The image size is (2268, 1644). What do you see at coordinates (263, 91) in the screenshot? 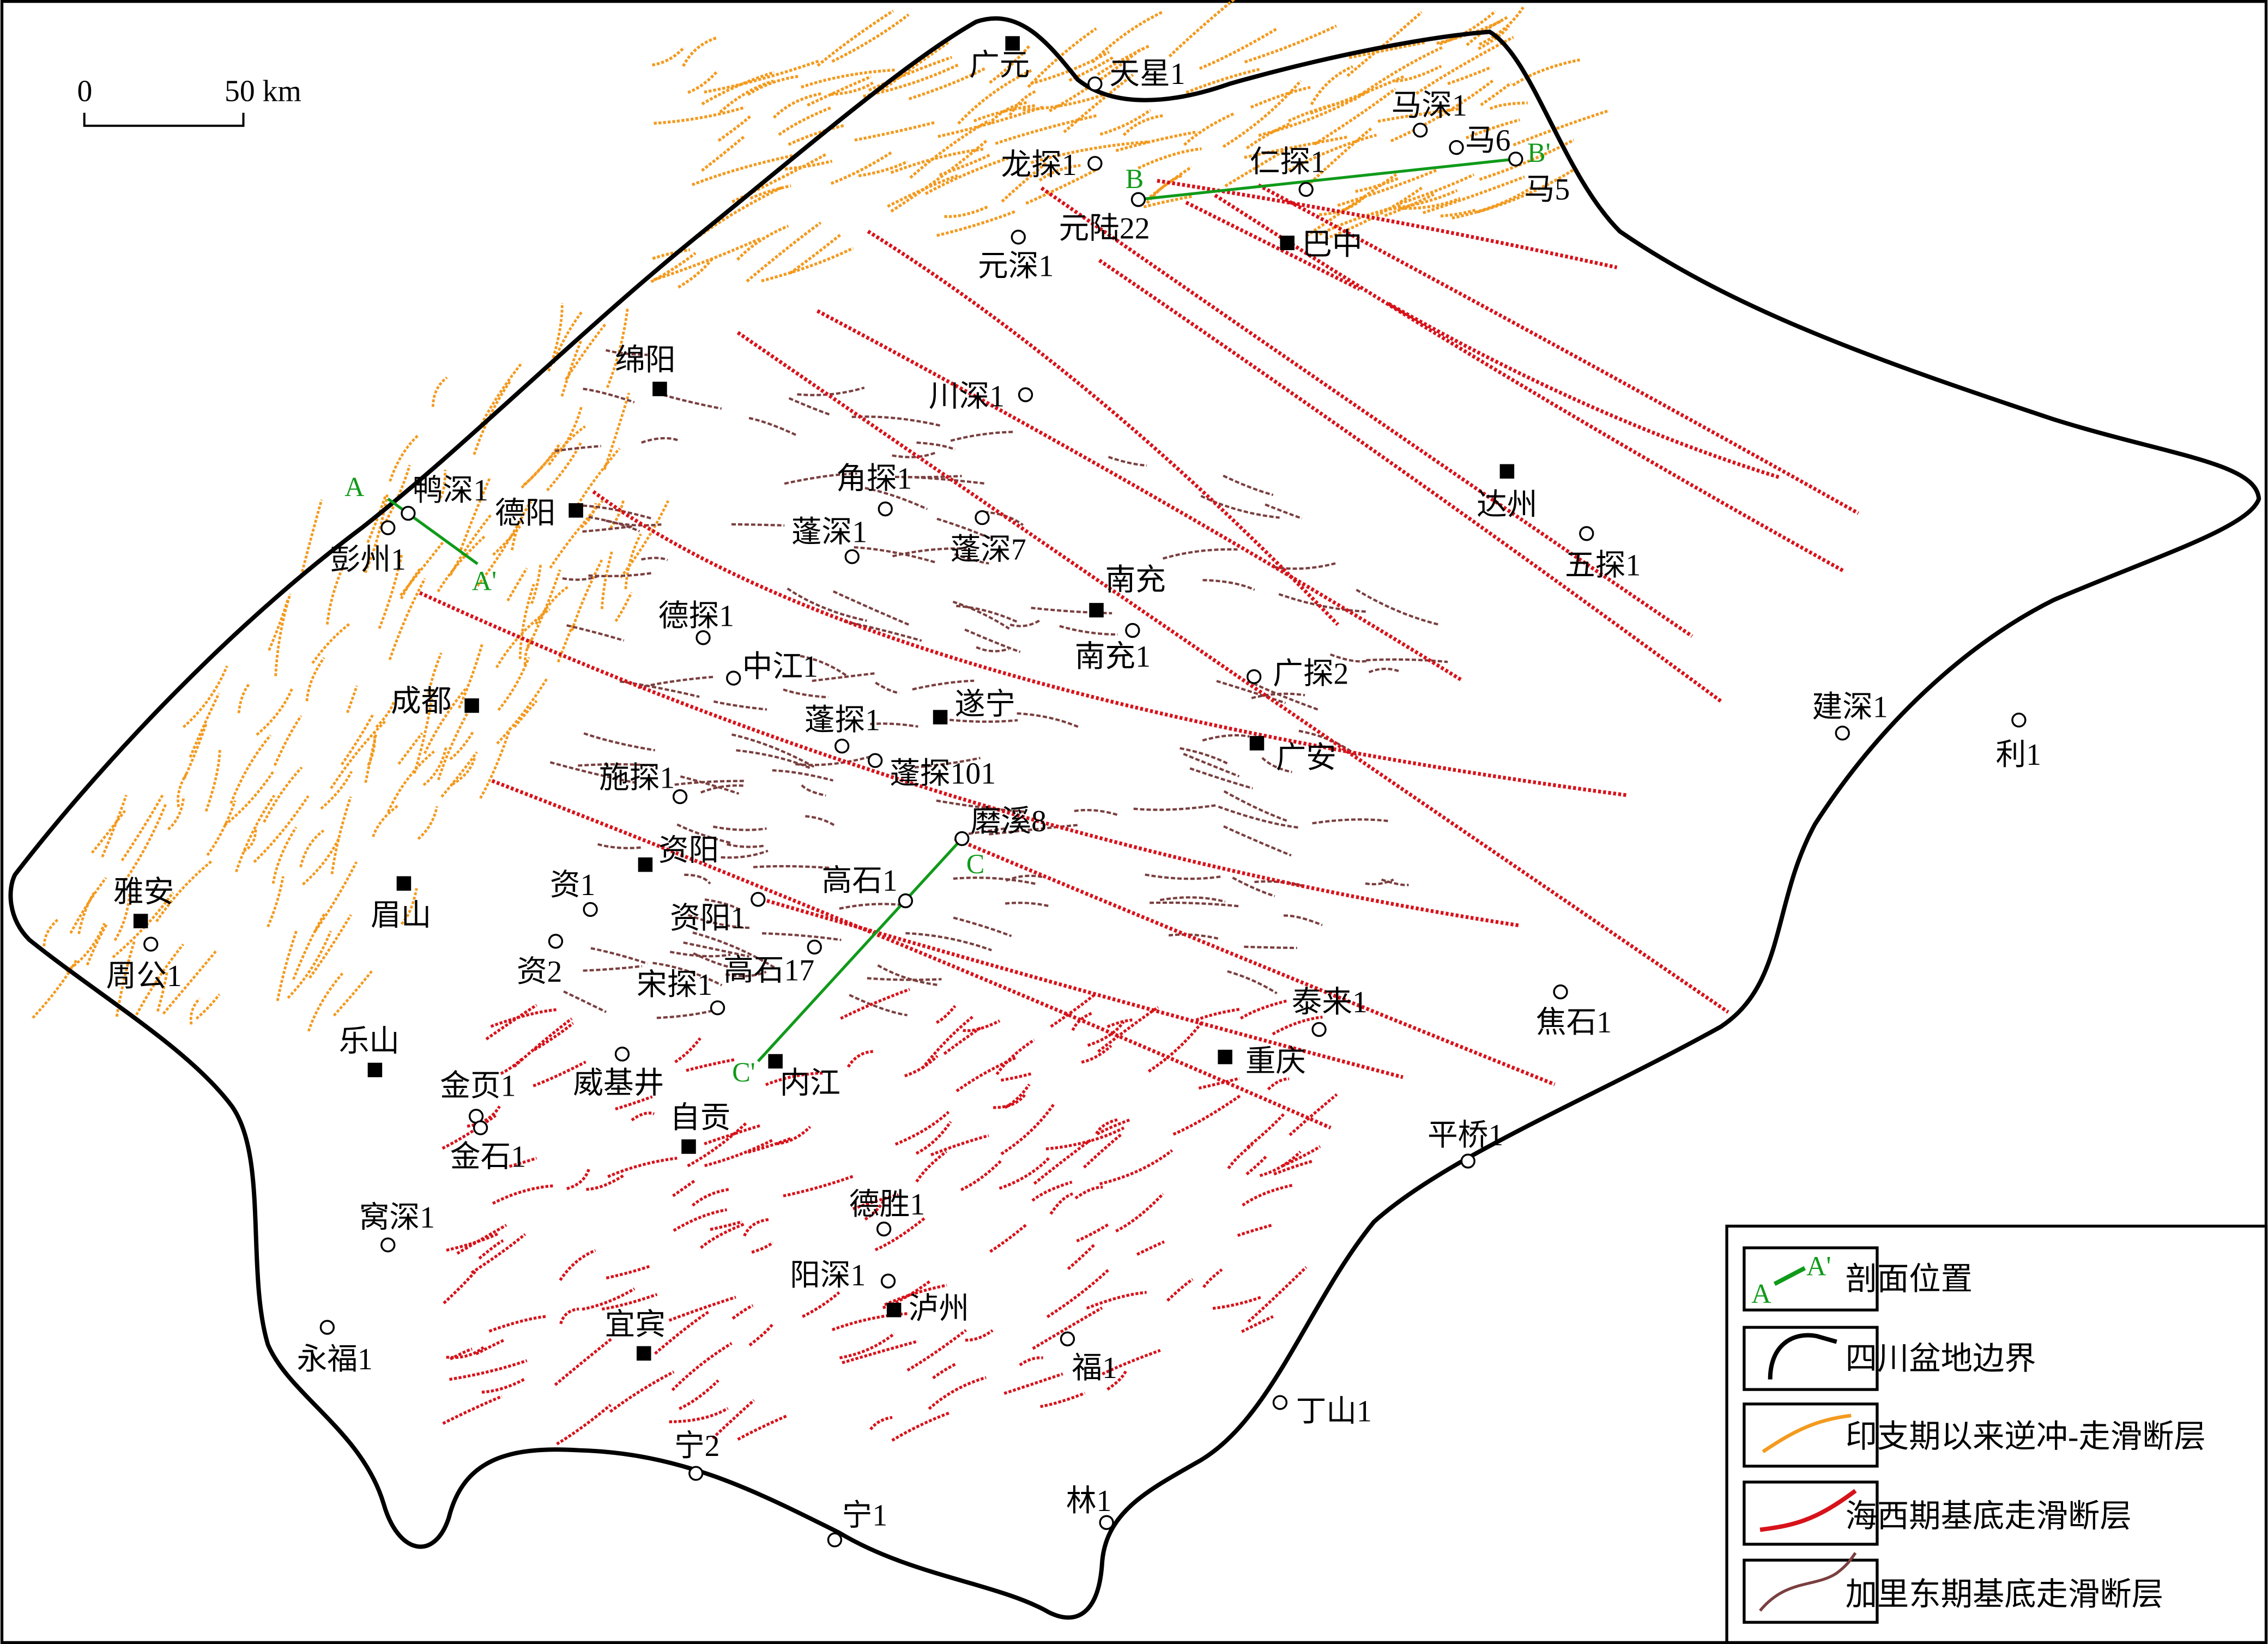
I see `scale-end-label: 50 km` at bounding box center [263, 91].